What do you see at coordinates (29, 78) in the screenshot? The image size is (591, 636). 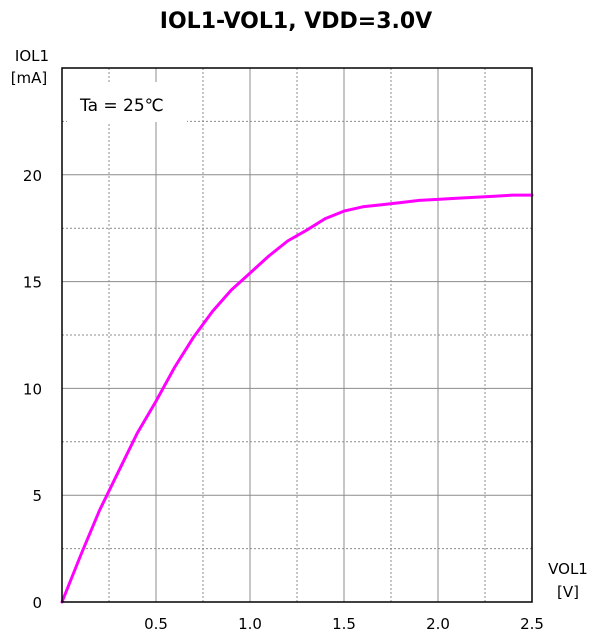 I see `y-axis-unit: [mA]` at bounding box center [29, 78].